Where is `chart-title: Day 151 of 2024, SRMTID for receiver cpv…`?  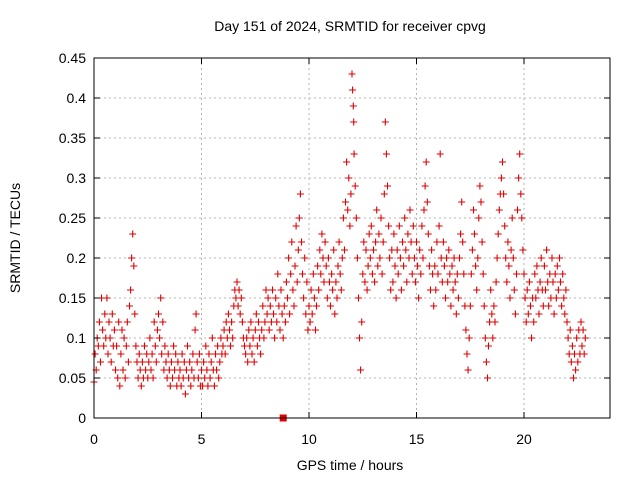 chart-title: Day 151 of 2024, SRMTID for receiver cpv… is located at coordinates (350, 26).